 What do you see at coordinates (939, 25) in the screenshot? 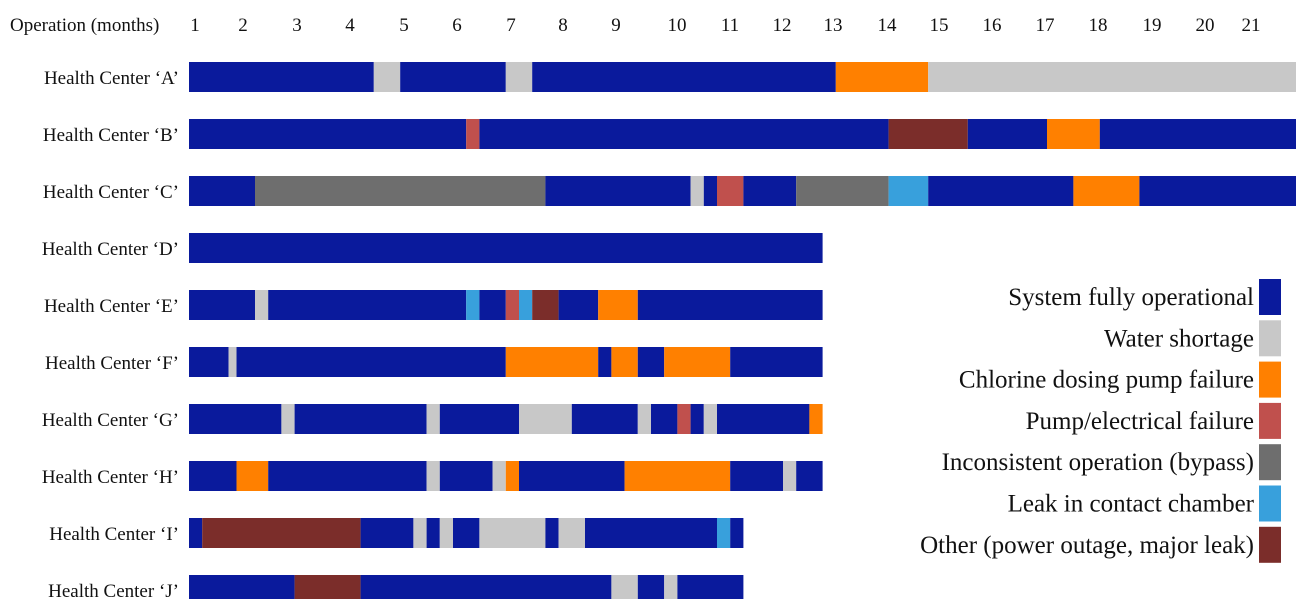
I see `x-tick-label: 15` at bounding box center [939, 25].